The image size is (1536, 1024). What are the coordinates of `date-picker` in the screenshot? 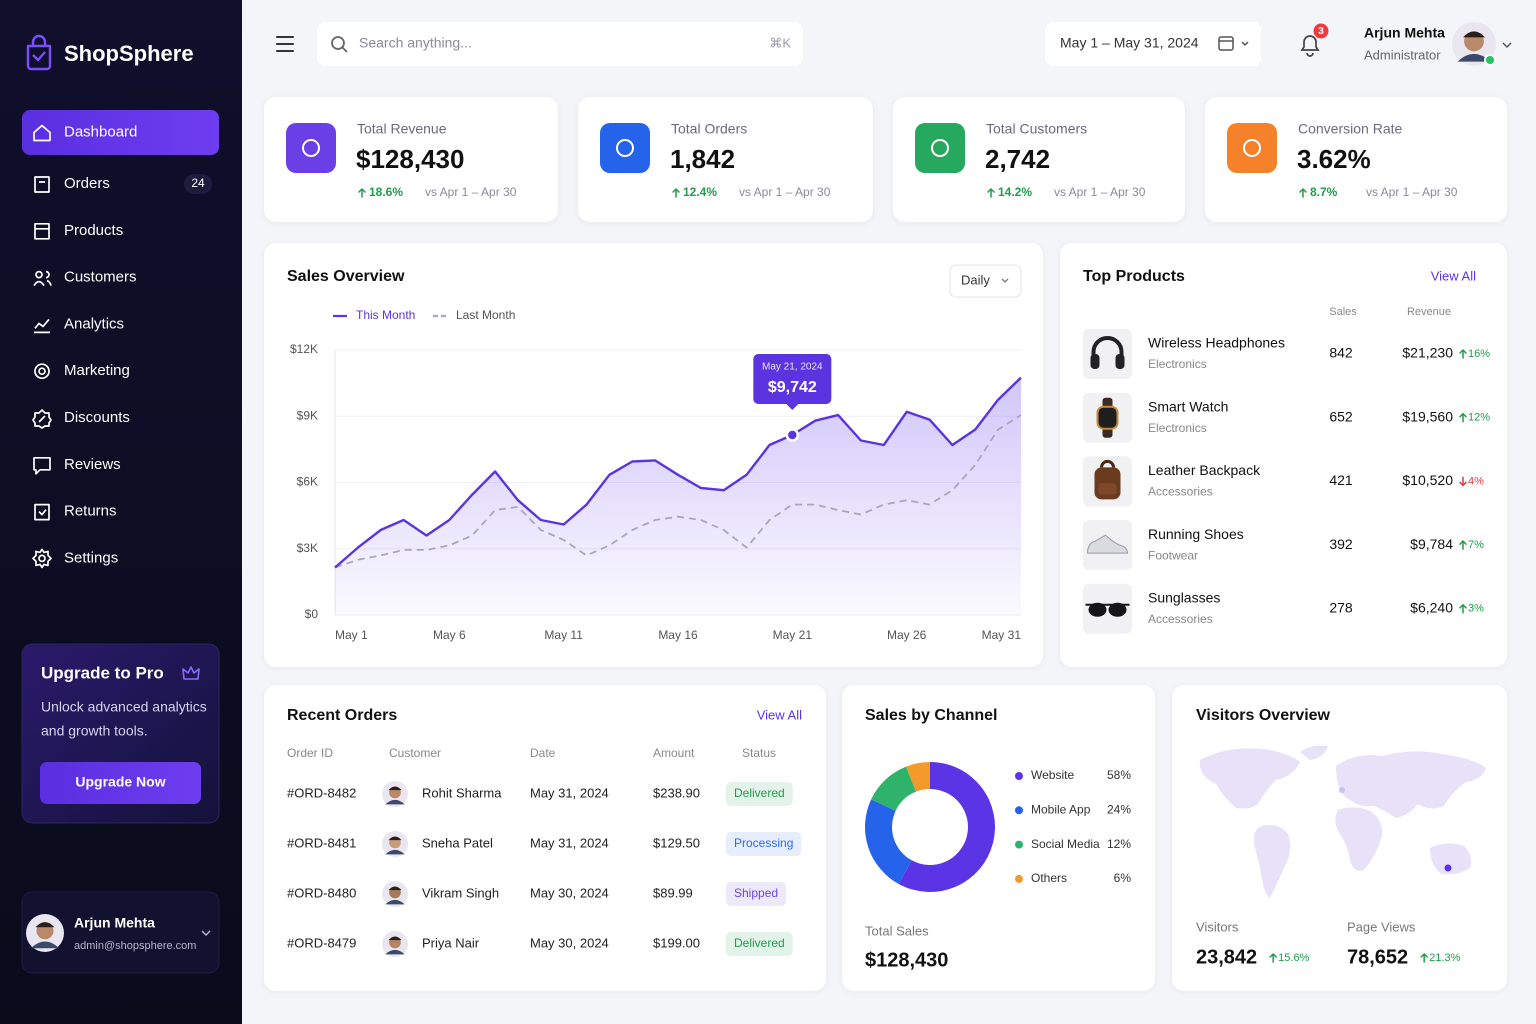 It's located at (1153, 44).